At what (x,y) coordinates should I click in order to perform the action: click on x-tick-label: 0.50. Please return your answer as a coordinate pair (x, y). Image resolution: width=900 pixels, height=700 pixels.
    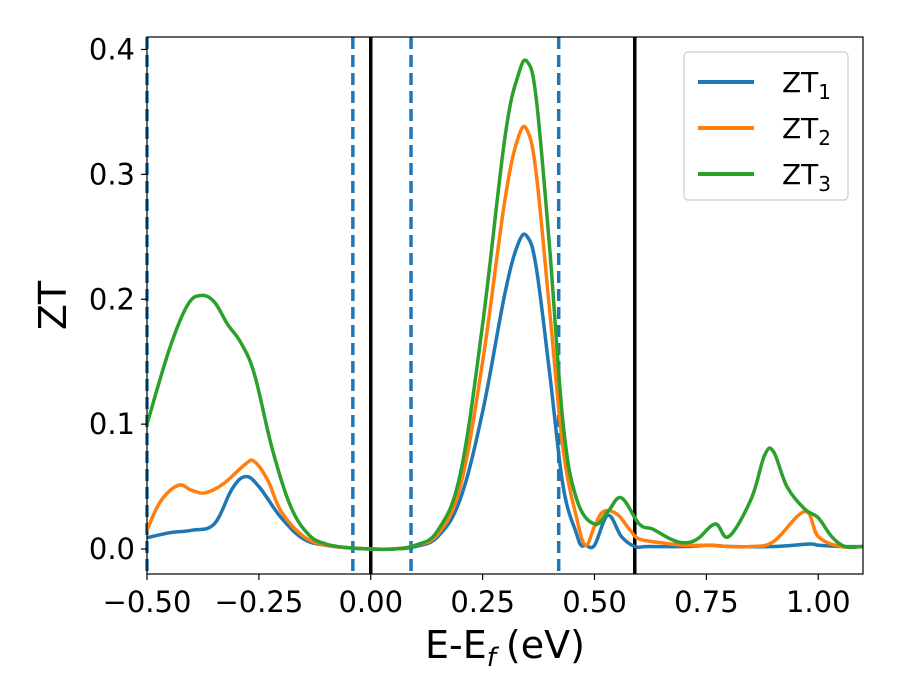
    Looking at the image, I should click on (594, 602).